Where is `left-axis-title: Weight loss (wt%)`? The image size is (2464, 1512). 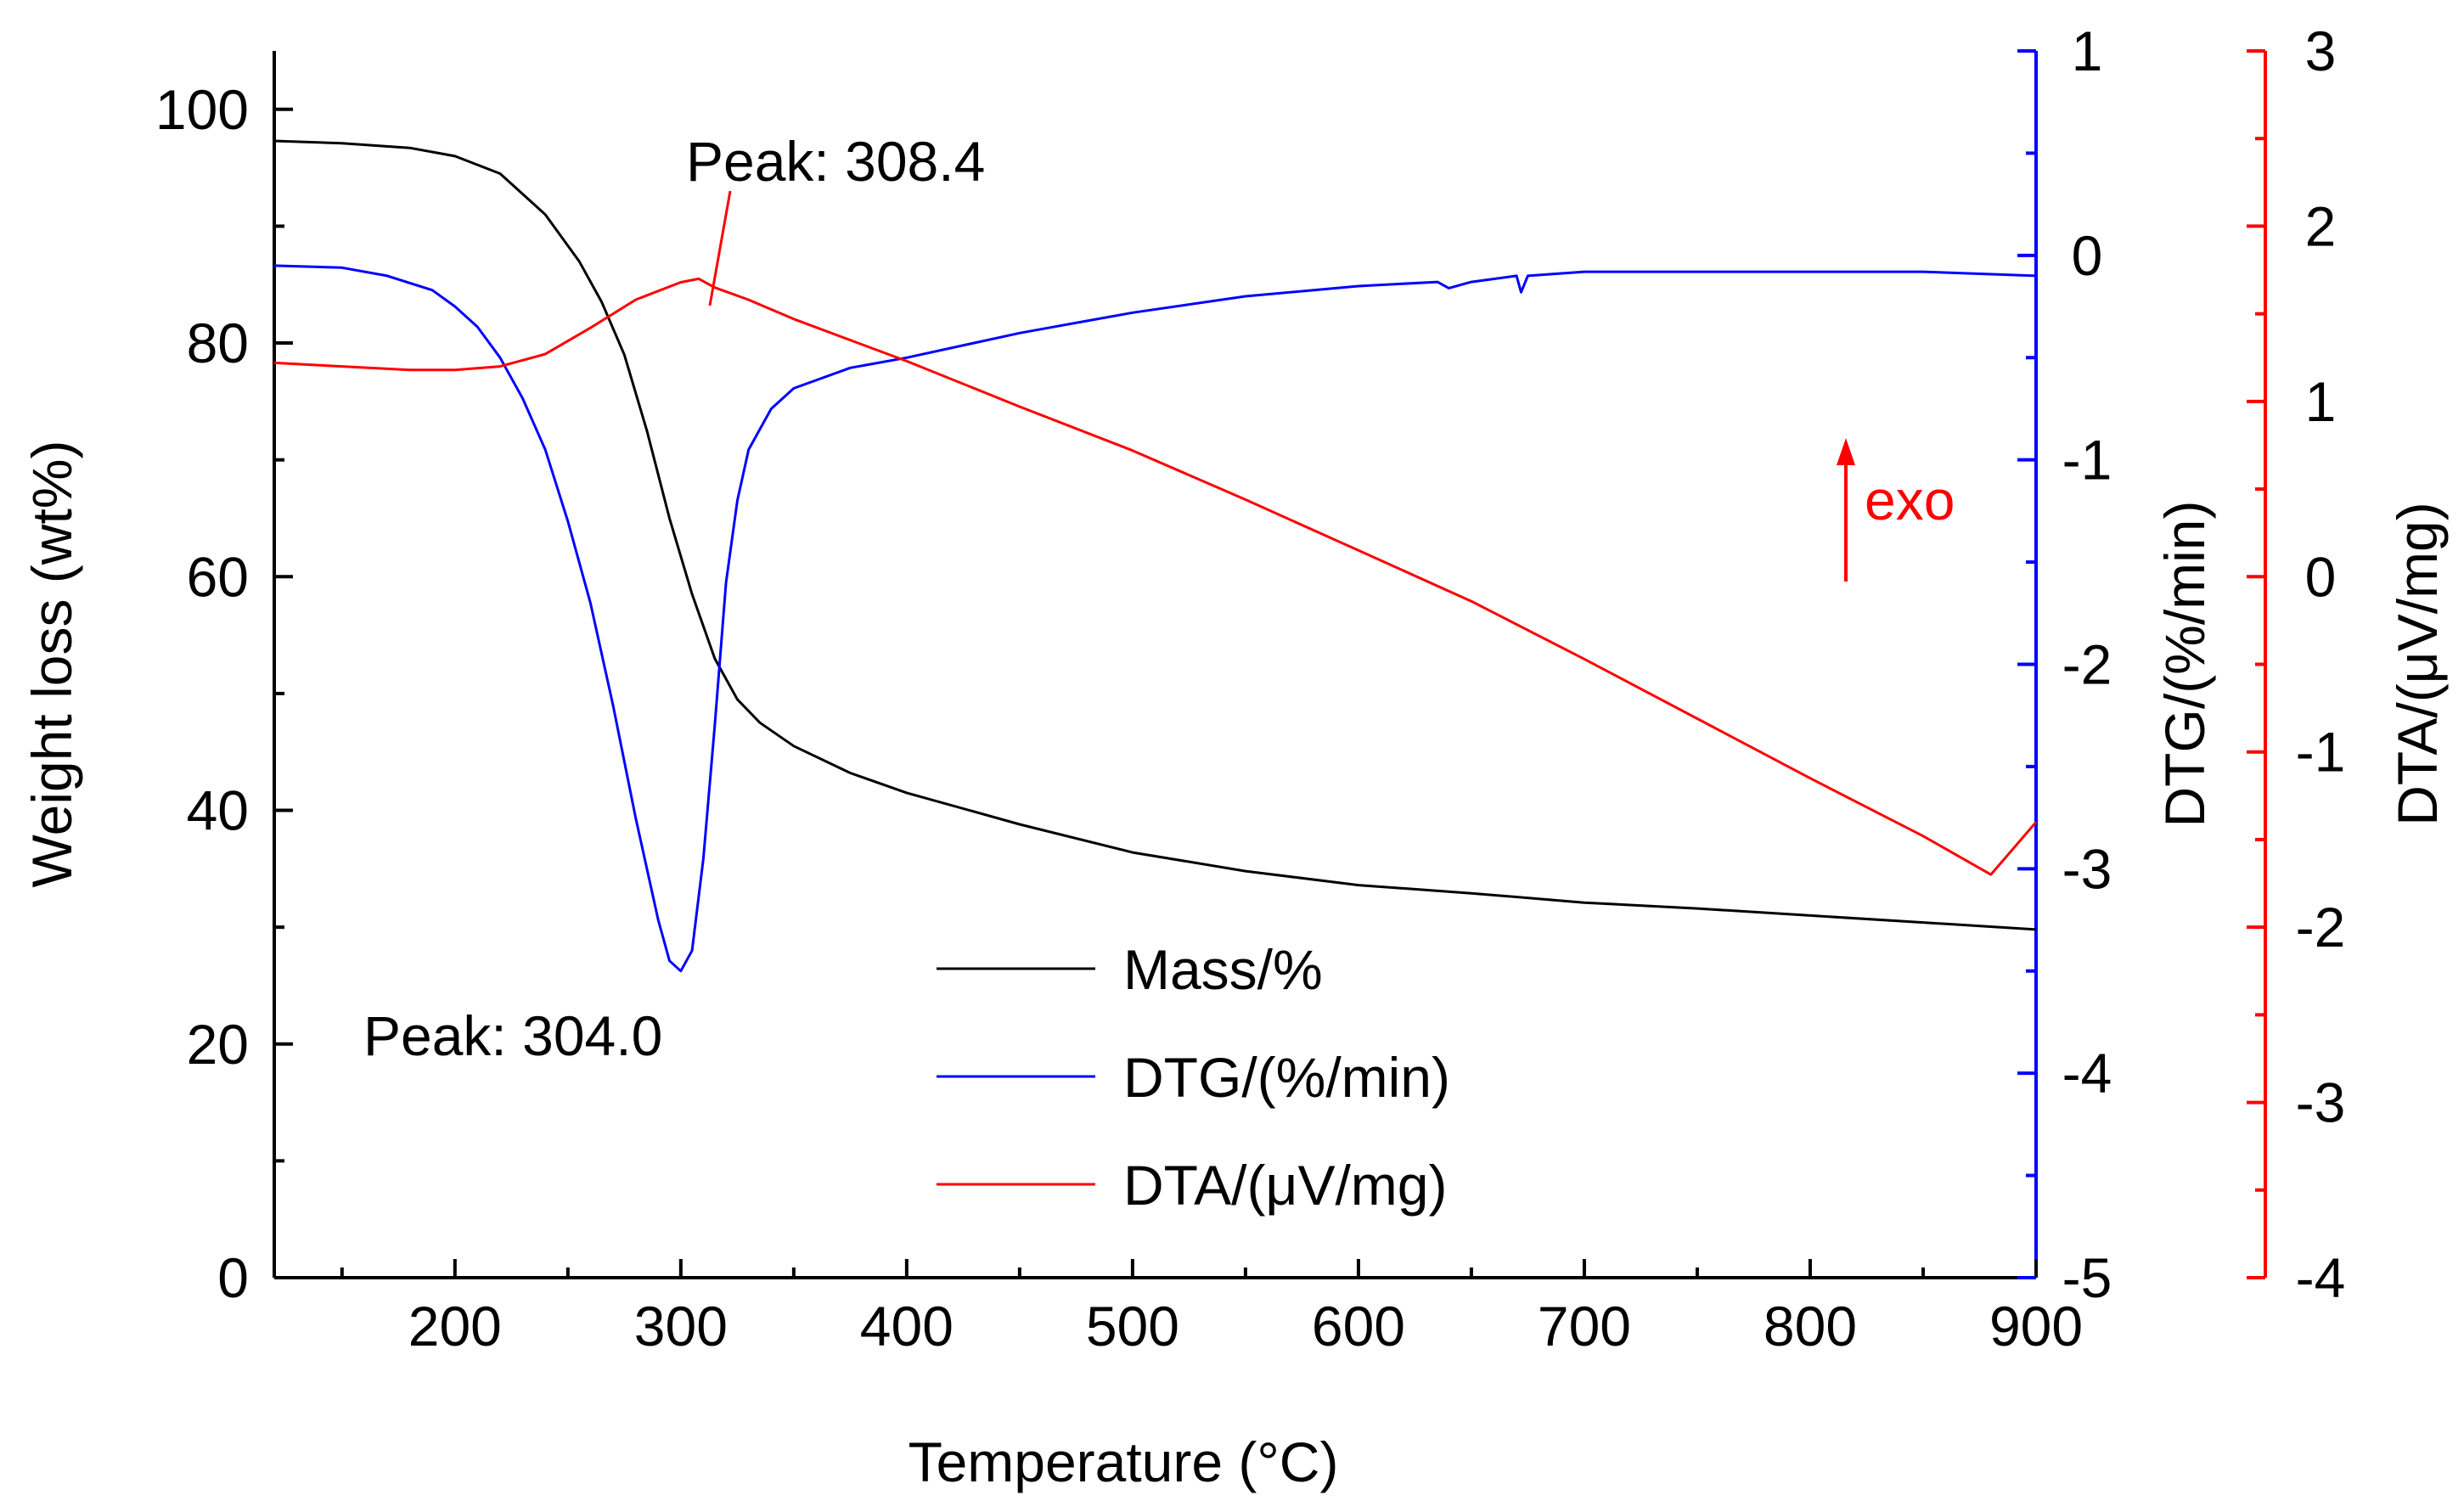
left-axis-title: Weight loss (wt%) is located at coordinates (51, 664).